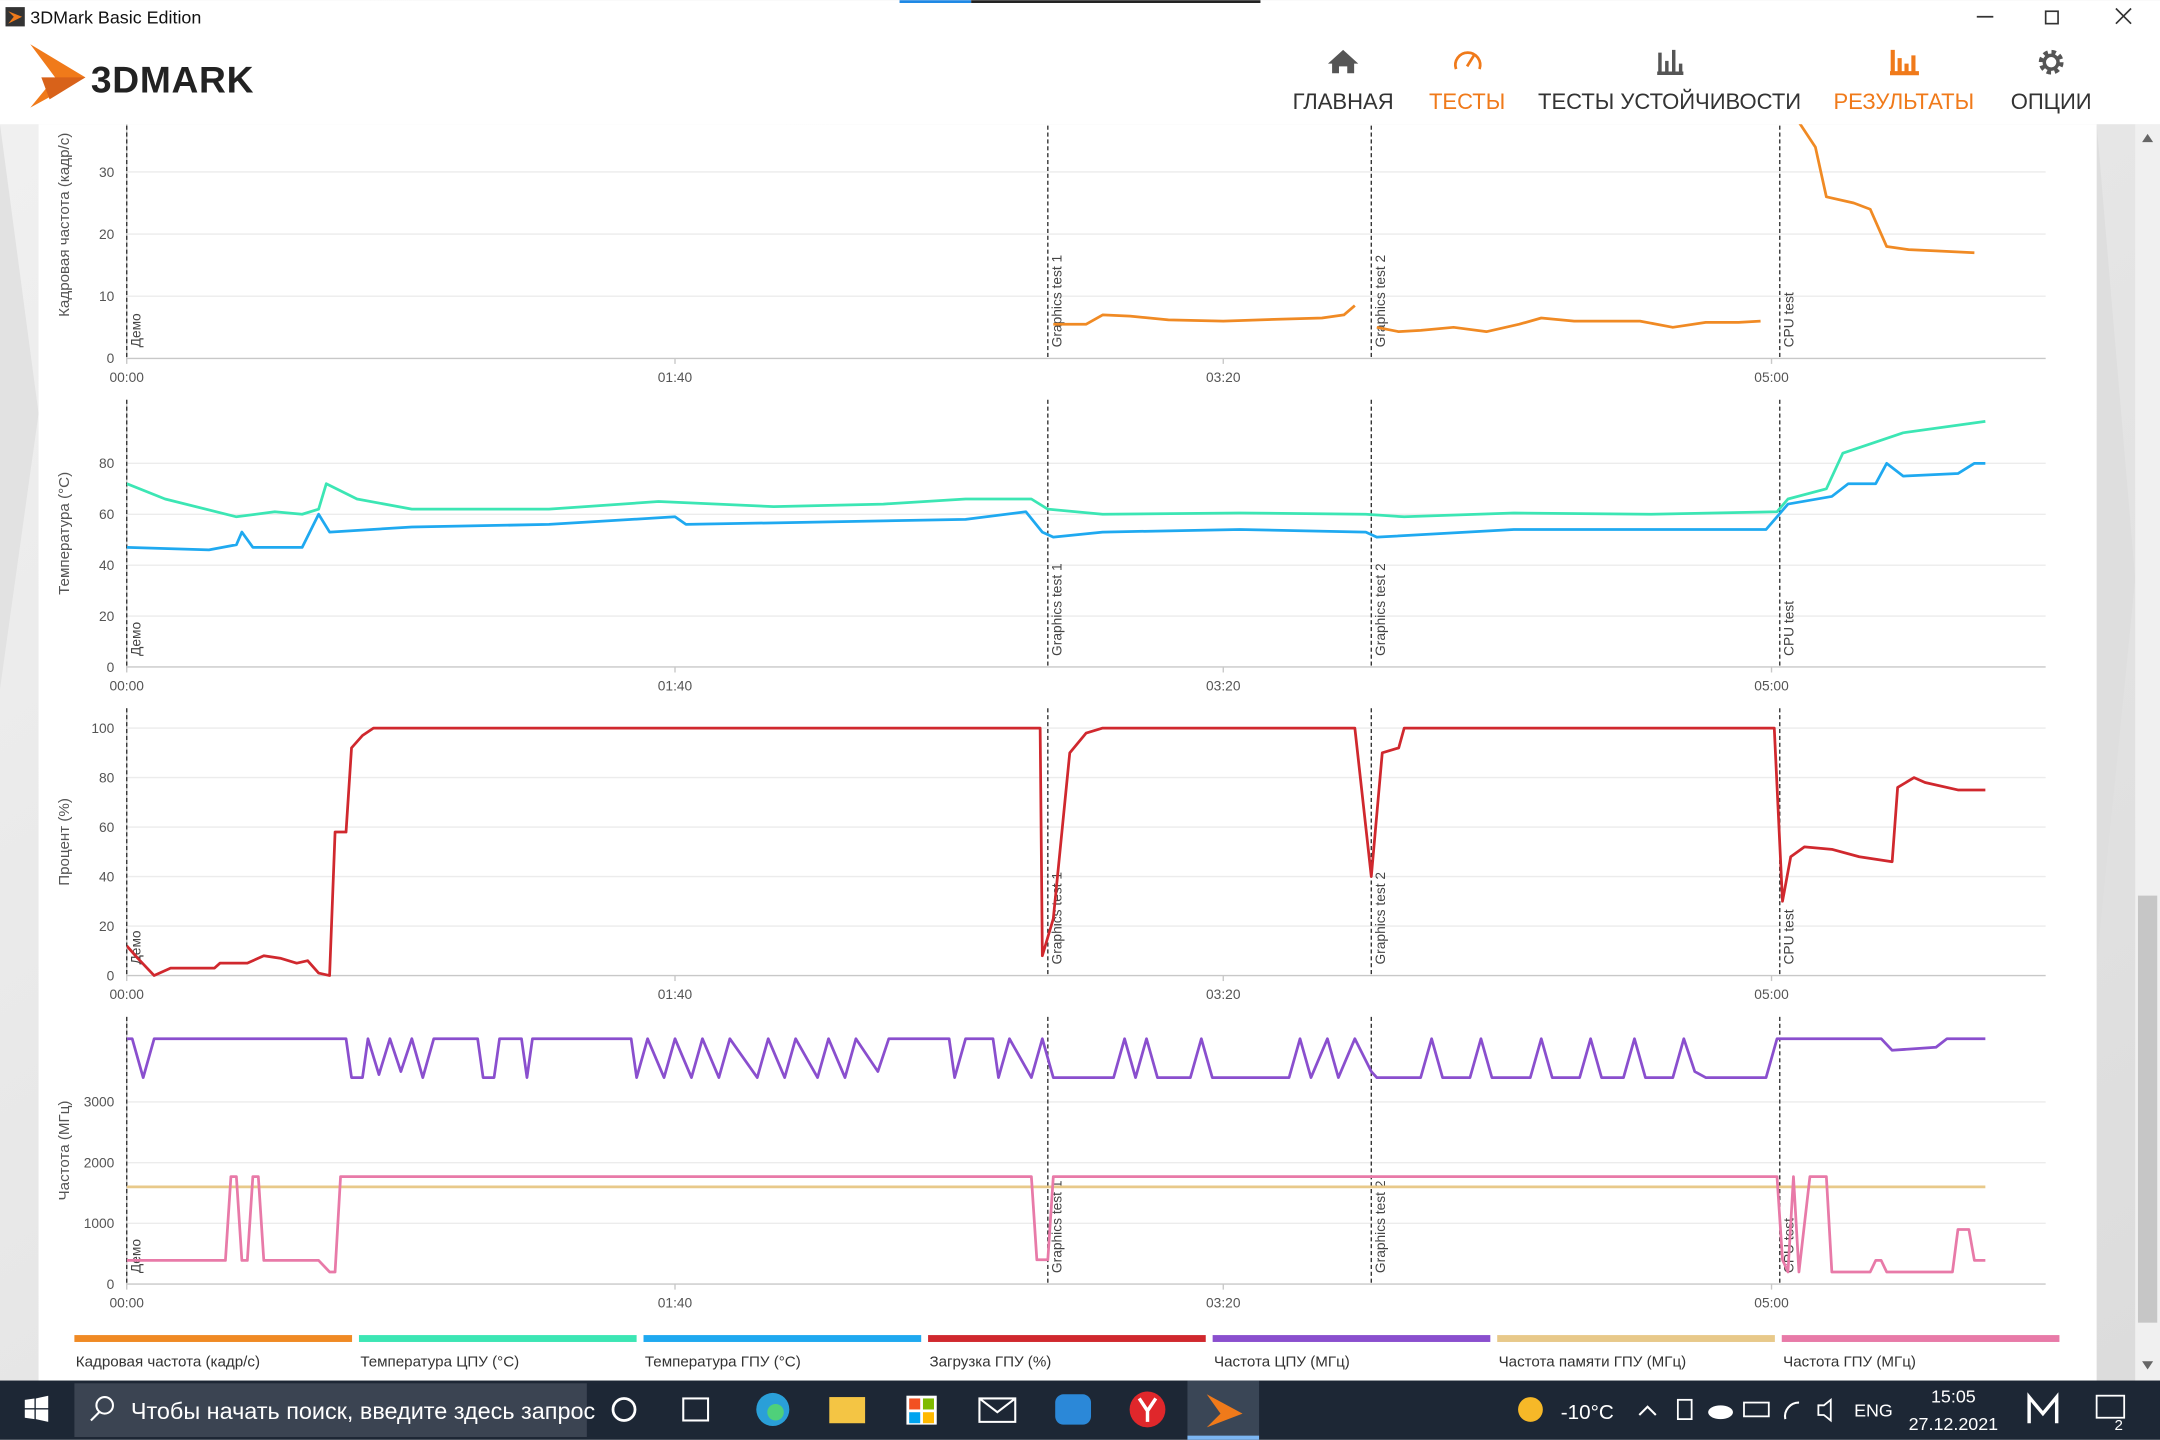 The height and width of the screenshot is (1440, 2160). Describe the element at coordinates (2051, 17) in the screenshot. I see `restore-button` at that location.